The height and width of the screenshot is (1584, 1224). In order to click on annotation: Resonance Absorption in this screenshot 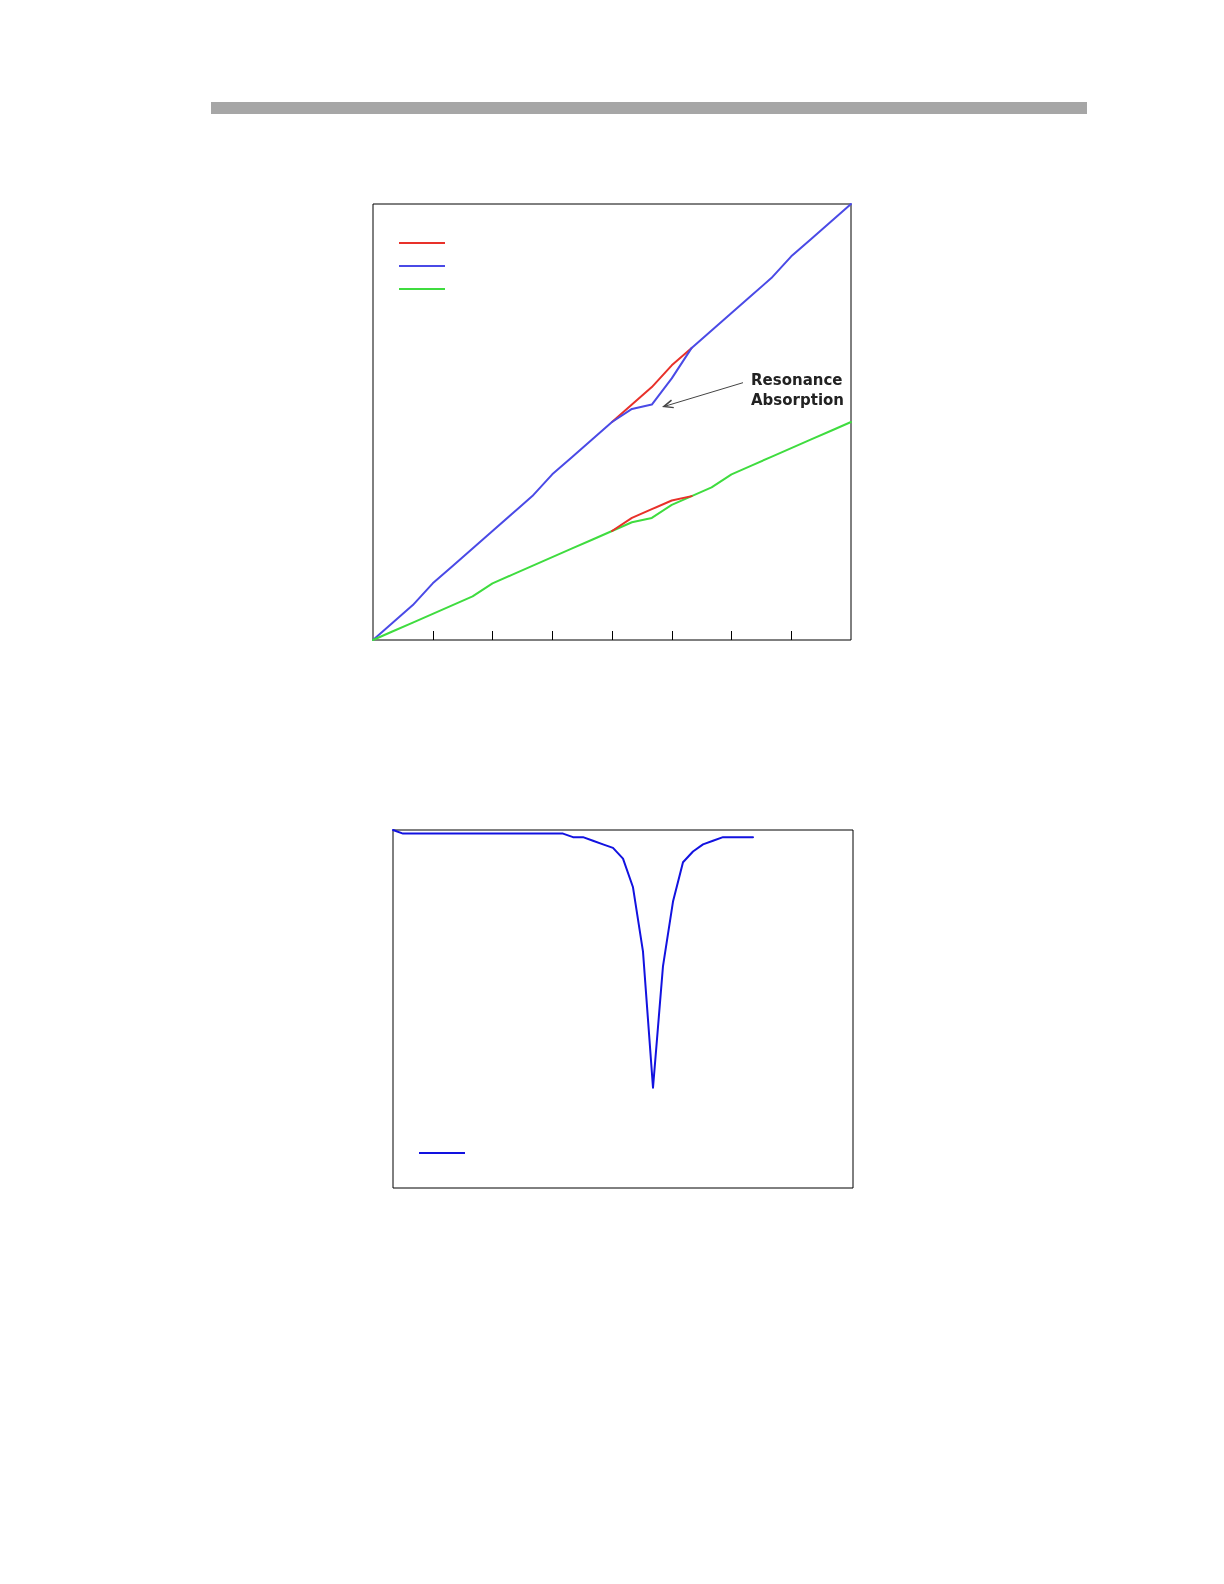, I will do `click(798, 389)`.